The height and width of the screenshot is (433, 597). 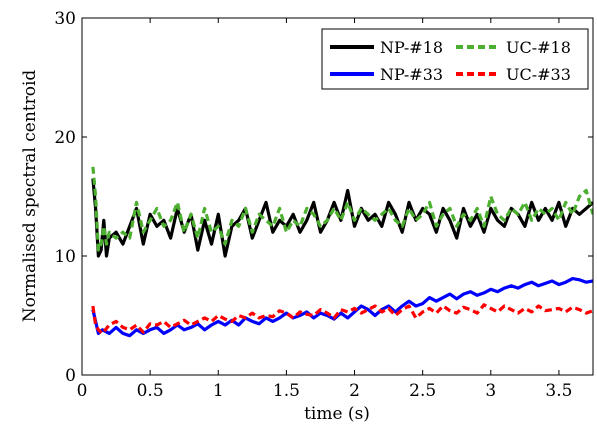 What do you see at coordinates (490, 391) in the screenshot?
I see `x-tick-label: 3` at bounding box center [490, 391].